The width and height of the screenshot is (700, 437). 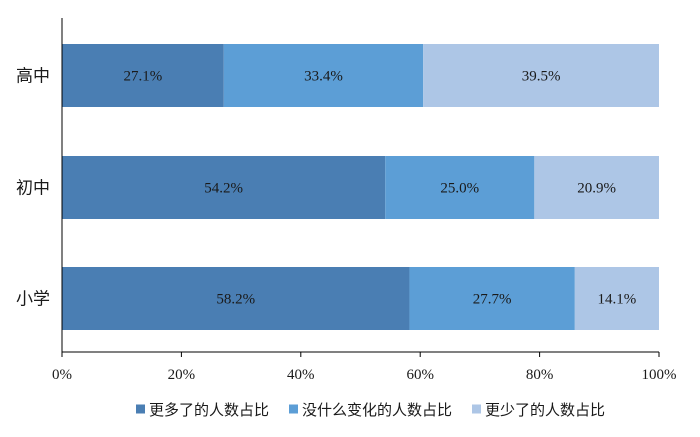 I want to click on x-tick-label: 80%, so click(x=540, y=375).